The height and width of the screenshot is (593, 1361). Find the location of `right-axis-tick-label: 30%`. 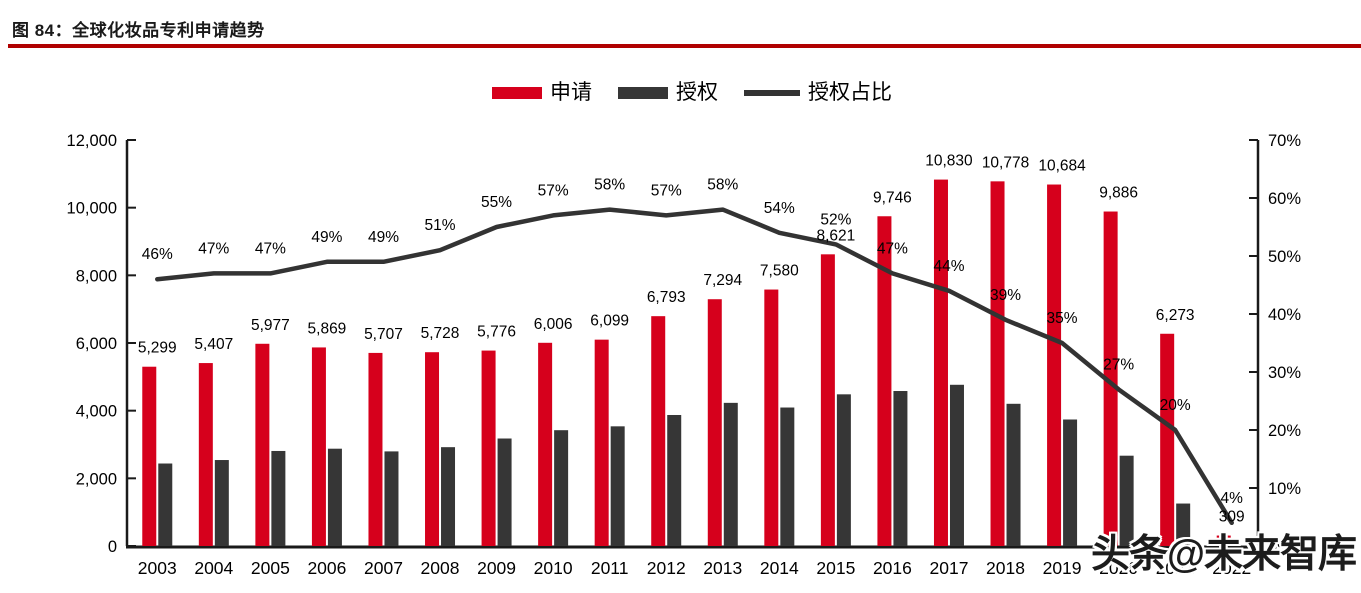

right-axis-tick-label: 30% is located at coordinates (1284, 373).